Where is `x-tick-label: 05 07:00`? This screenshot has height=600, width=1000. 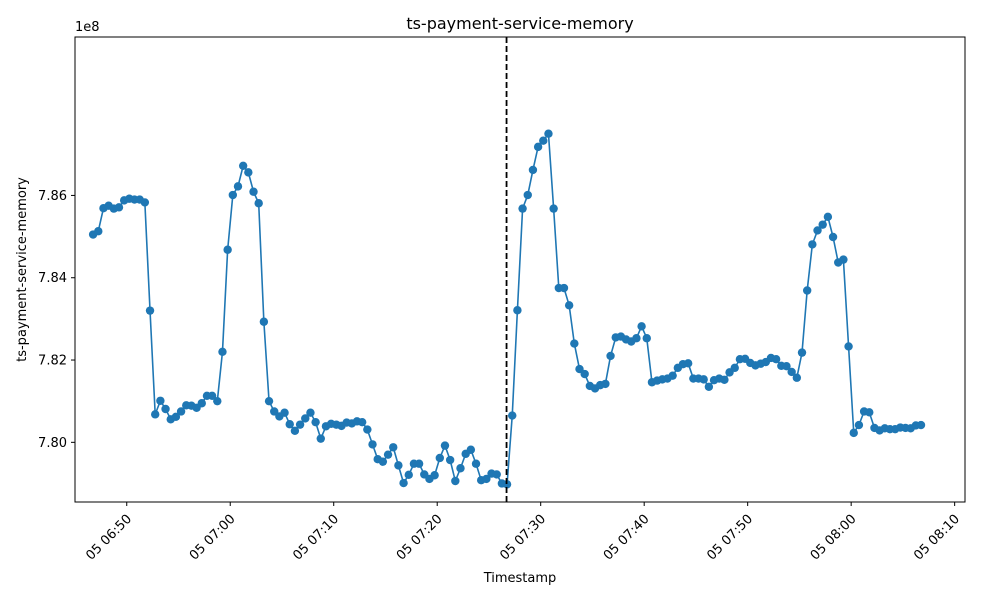
x-tick-label: 05 07:00 is located at coordinates (213, 538).